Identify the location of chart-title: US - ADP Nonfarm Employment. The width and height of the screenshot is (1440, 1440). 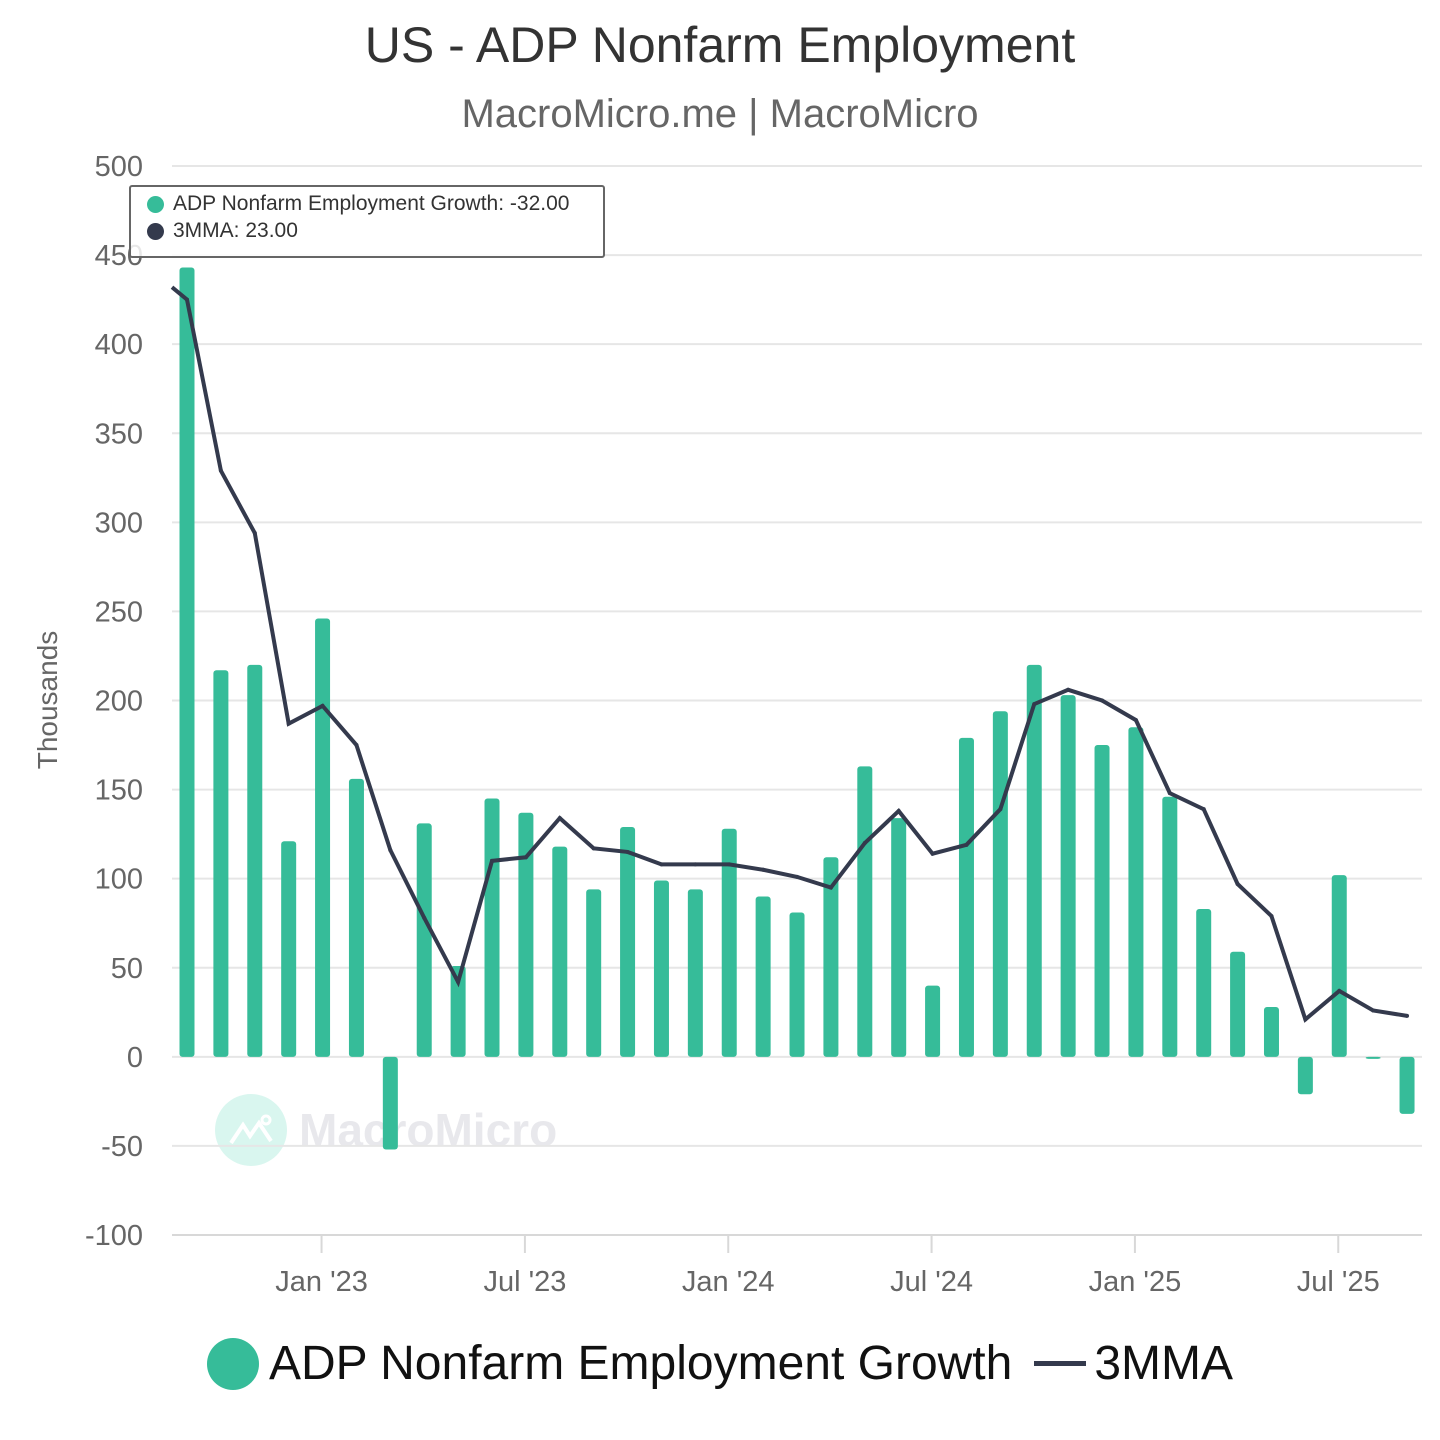
(720, 45).